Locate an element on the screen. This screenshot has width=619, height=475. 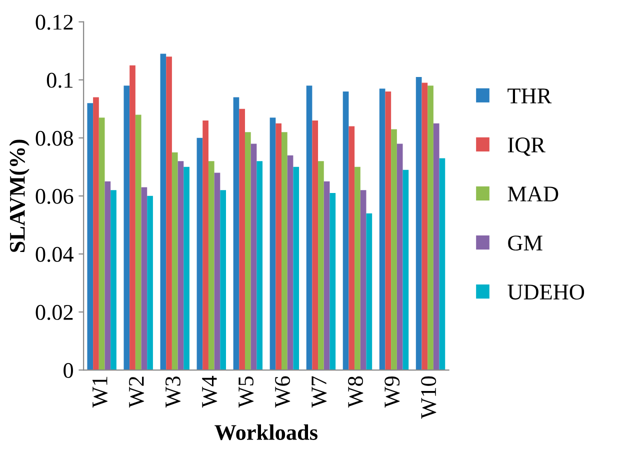
y-tick-label: 0 is located at coordinates (68, 370).